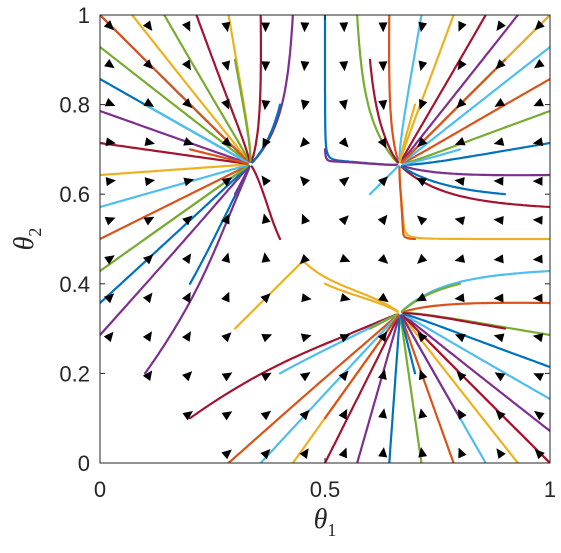 The width and height of the screenshot is (561, 553). What do you see at coordinates (100, 489) in the screenshot?
I see `x-tick-label: 0` at bounding box center [100, 489].